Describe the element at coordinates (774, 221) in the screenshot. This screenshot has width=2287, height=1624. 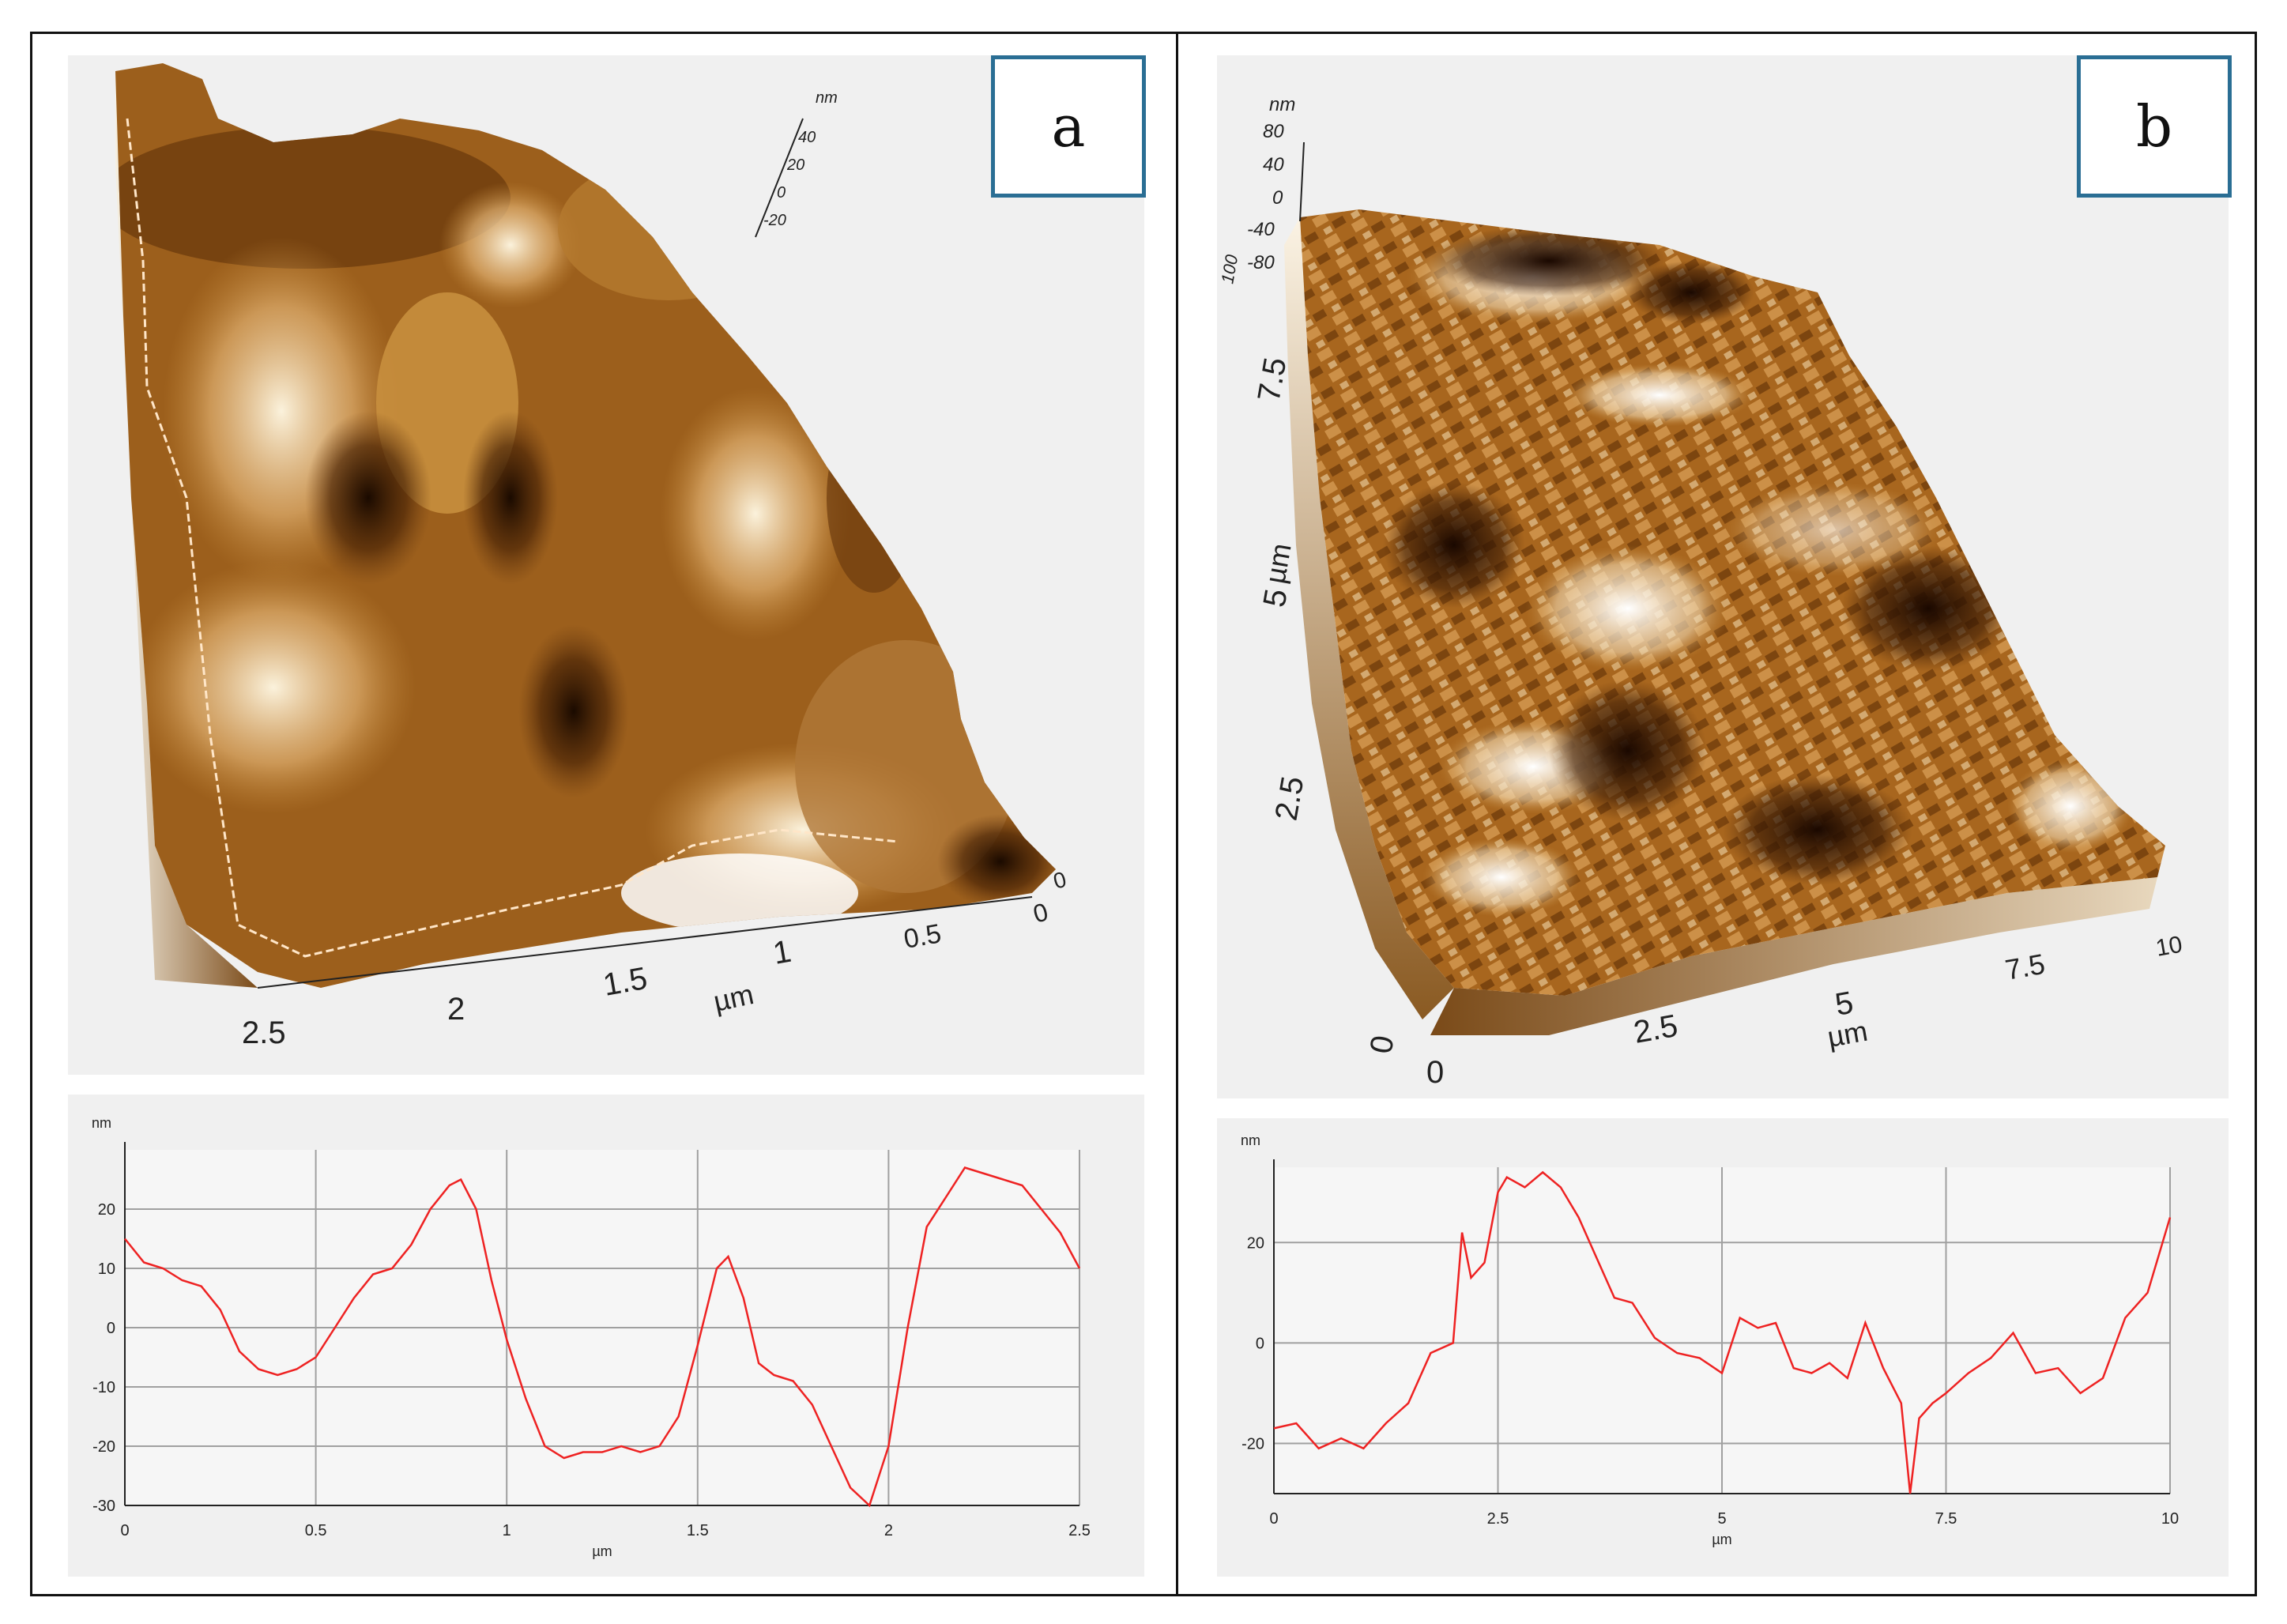
I see `z-tick-a-m20: -20` at that location.